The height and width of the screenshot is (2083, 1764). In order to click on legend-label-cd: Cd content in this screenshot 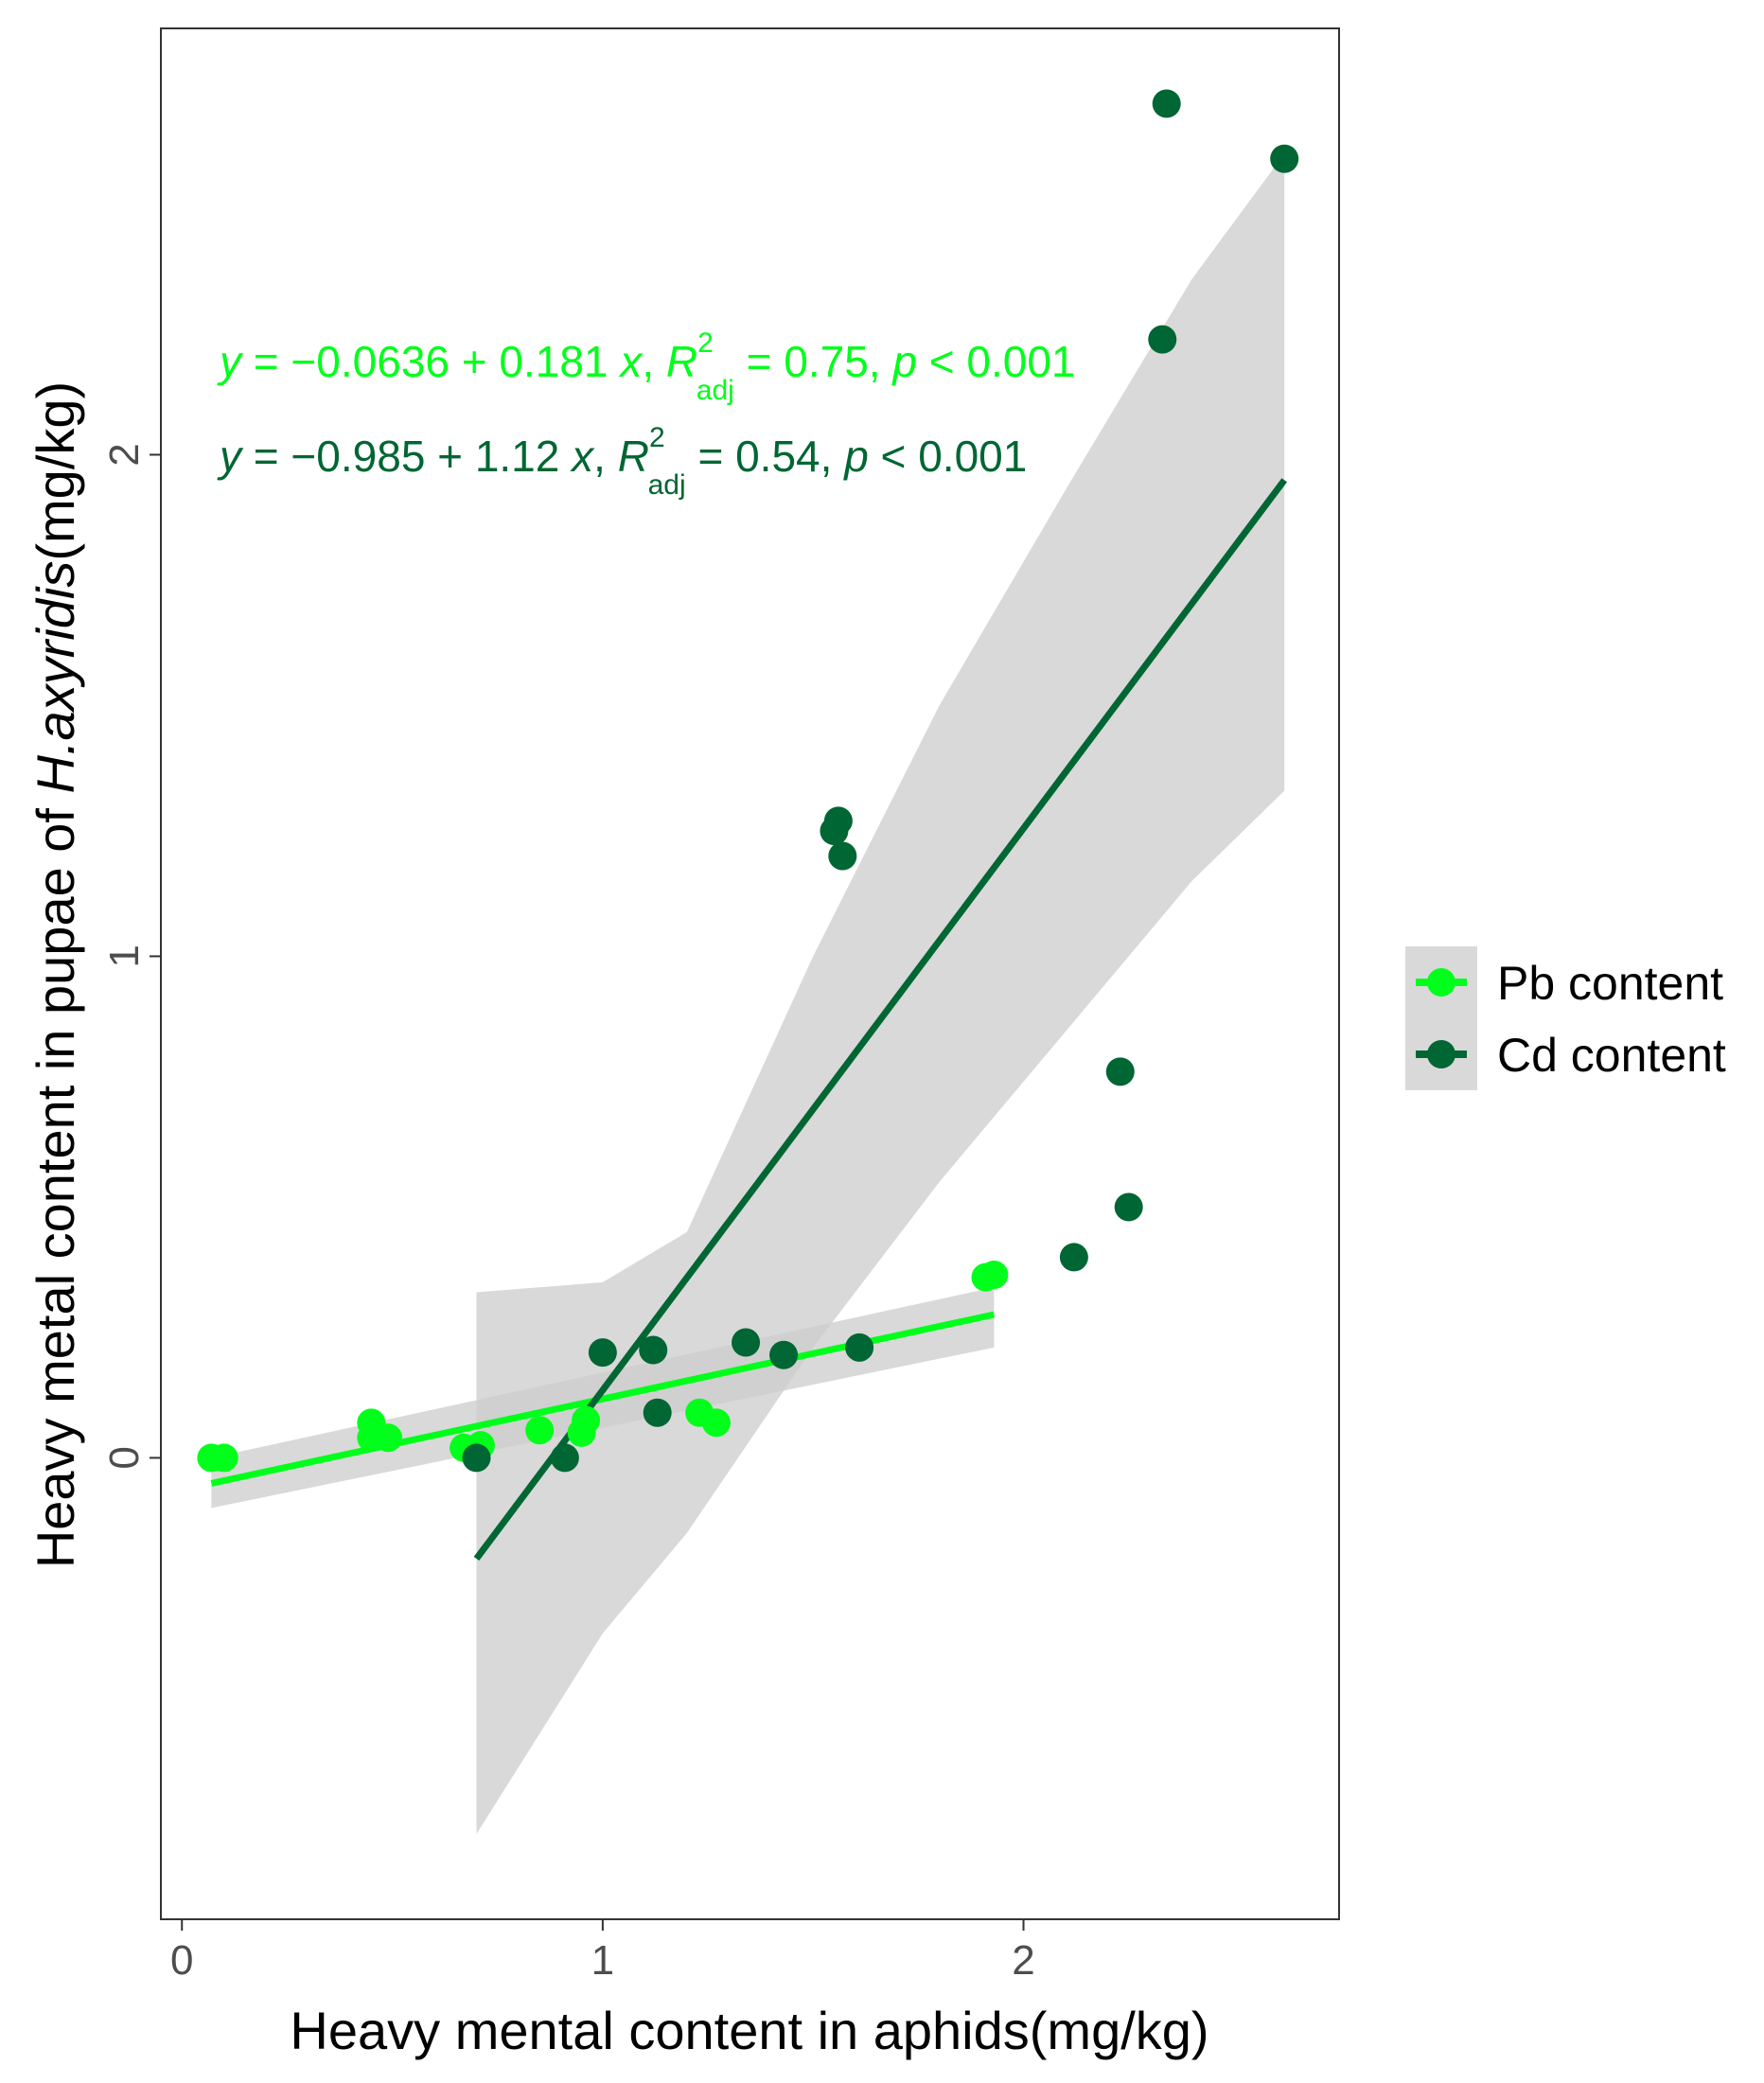, I will do `click(1611, 1055)`.